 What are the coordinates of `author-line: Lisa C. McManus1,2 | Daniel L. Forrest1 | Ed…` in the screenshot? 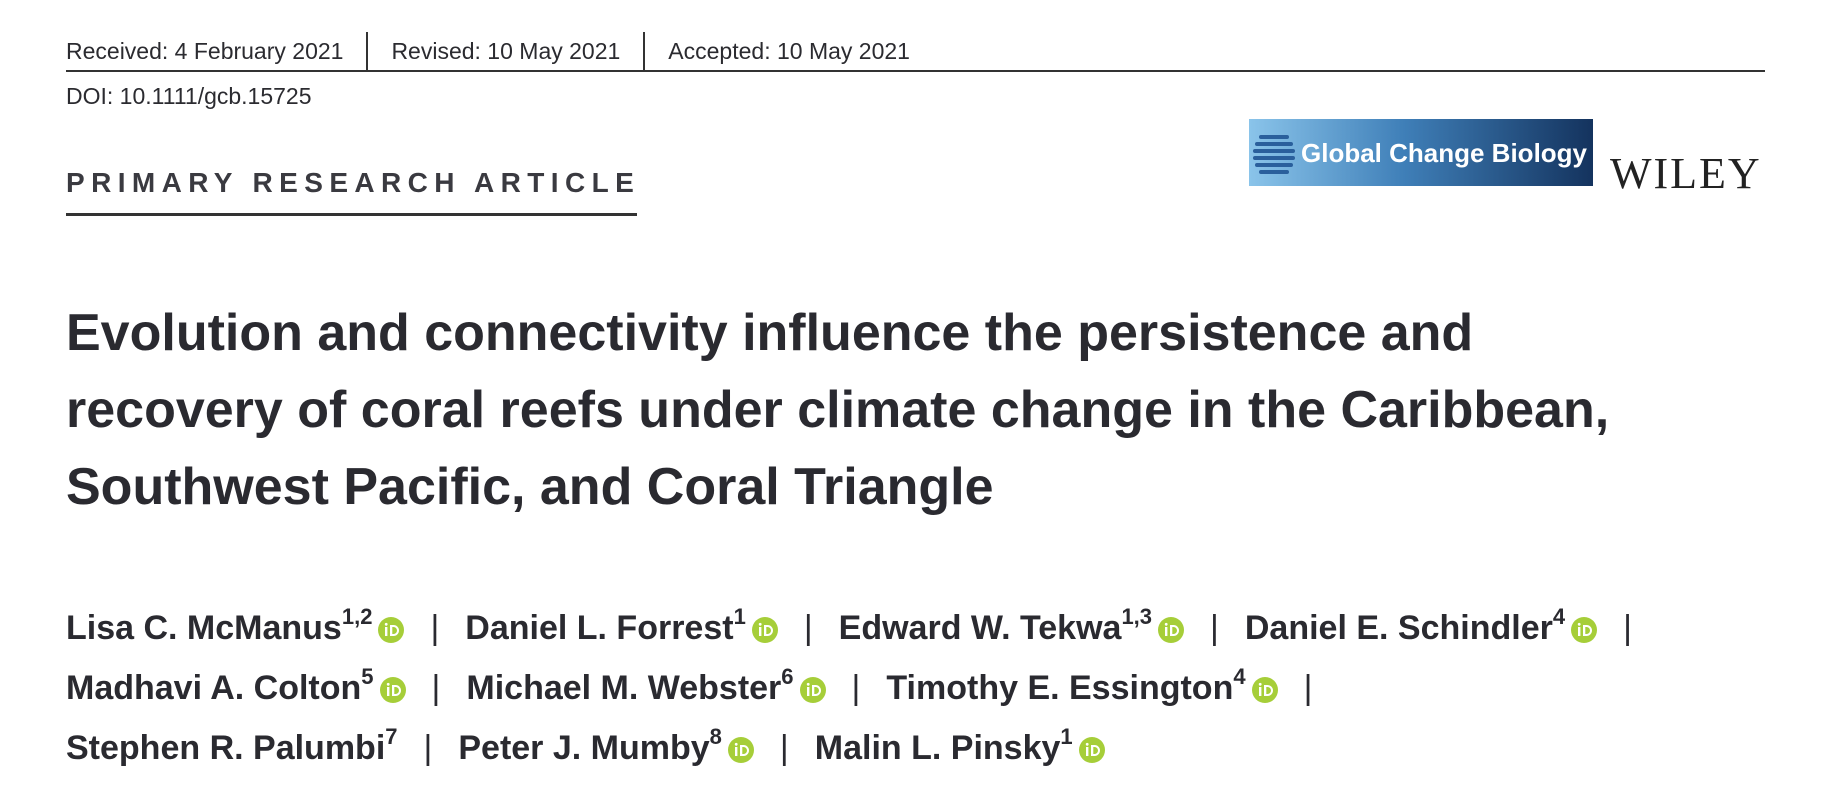 It's located at (849, 628).